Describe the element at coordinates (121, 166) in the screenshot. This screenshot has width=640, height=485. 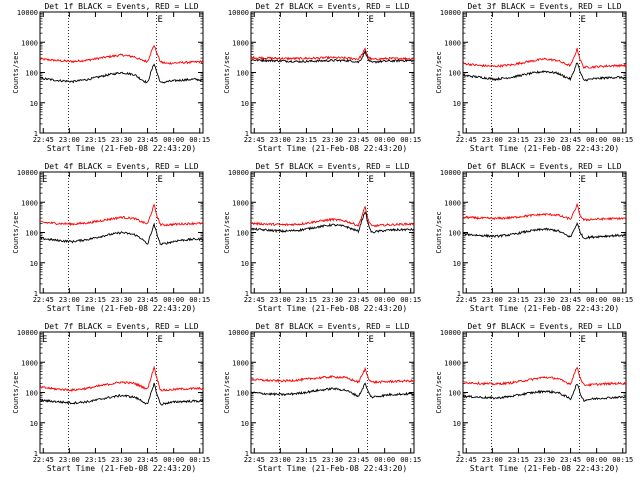
I see `panel-title: Det 4f BLACK = Events, RED = LLD` at that location.